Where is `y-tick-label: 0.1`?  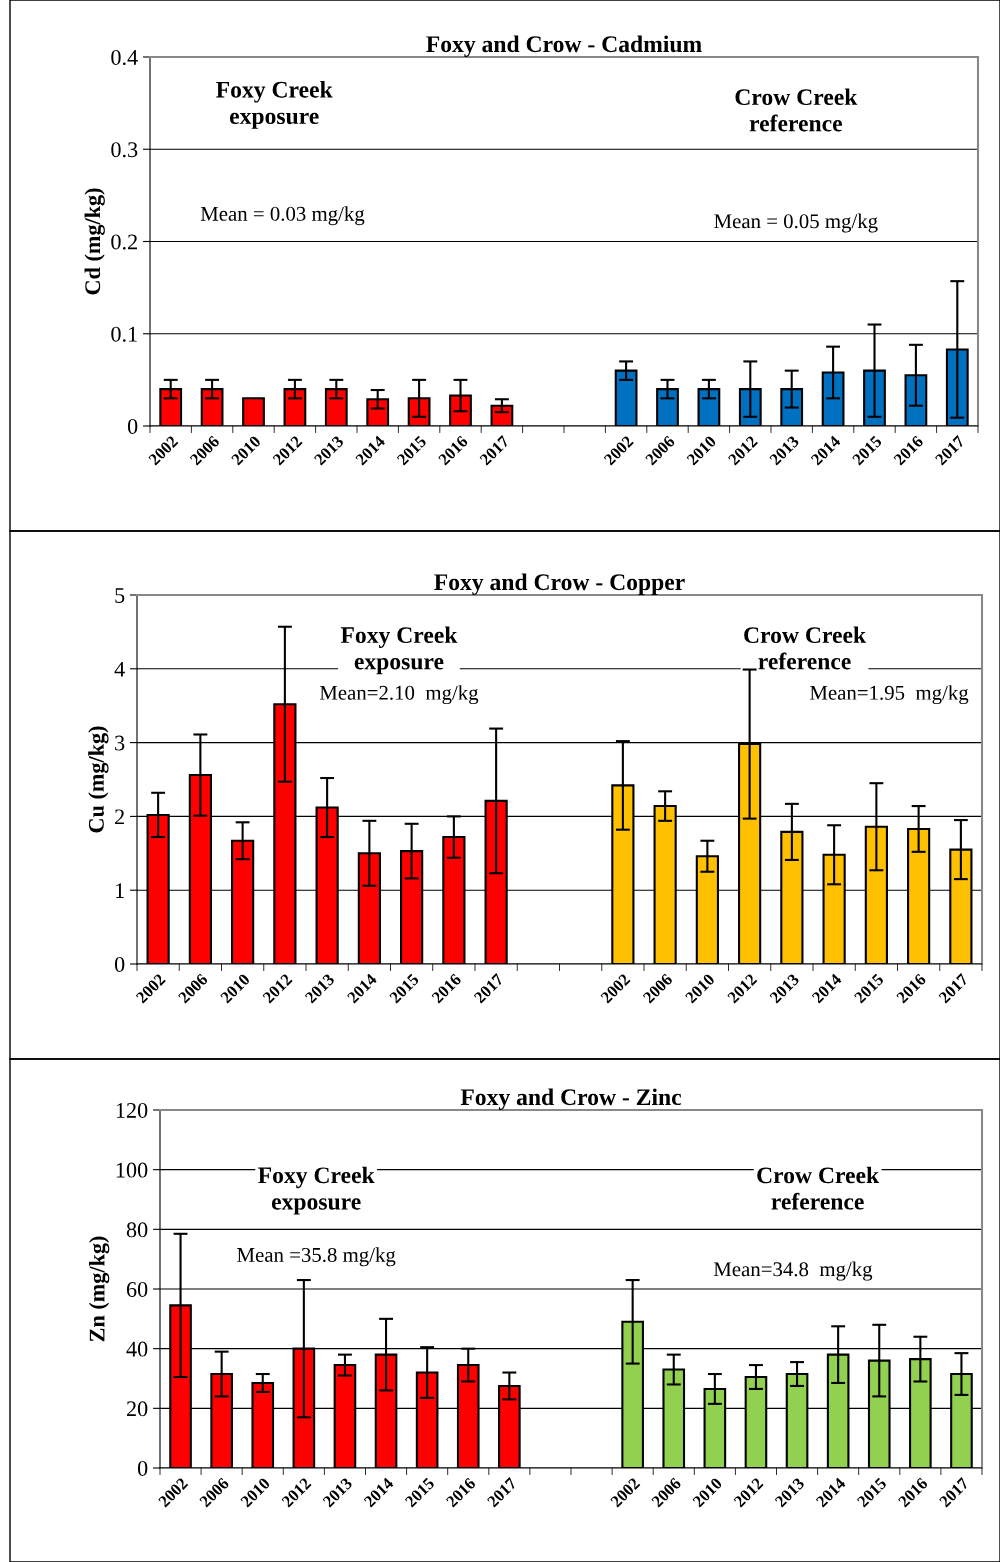
y-tick-label: 0.1 is located at coordinates (124, 334).